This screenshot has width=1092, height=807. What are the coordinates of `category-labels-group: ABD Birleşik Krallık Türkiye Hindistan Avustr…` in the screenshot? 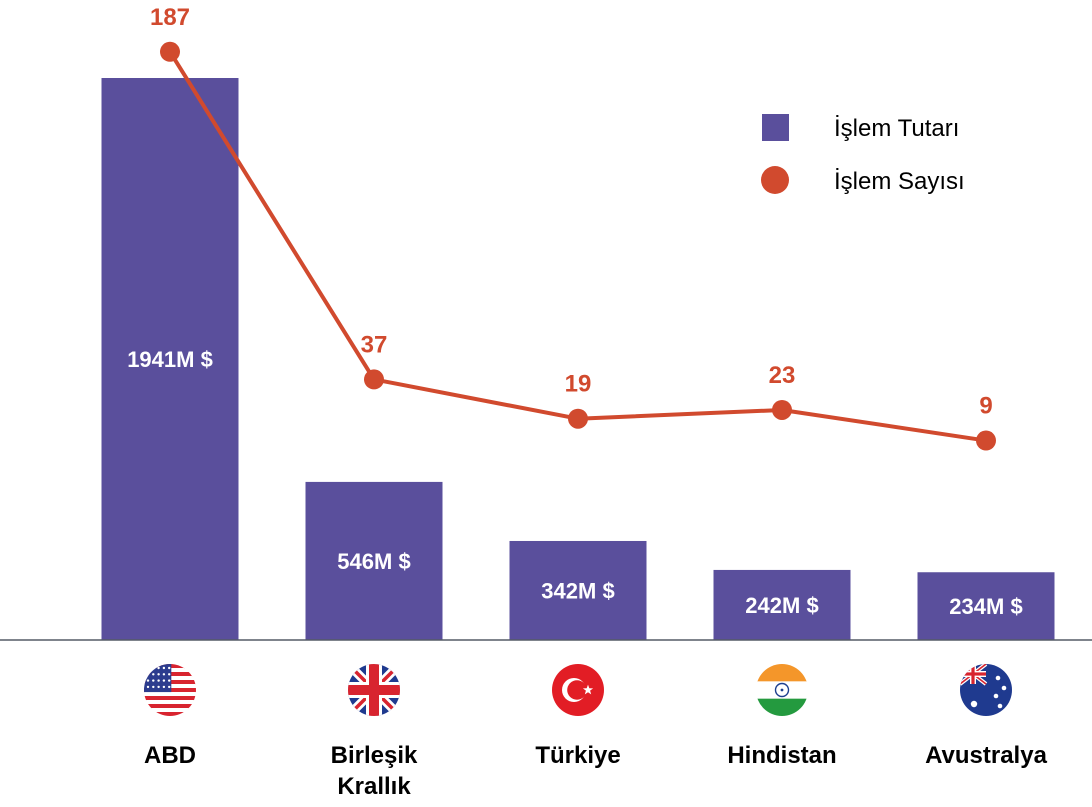 It's located at (596, 771).